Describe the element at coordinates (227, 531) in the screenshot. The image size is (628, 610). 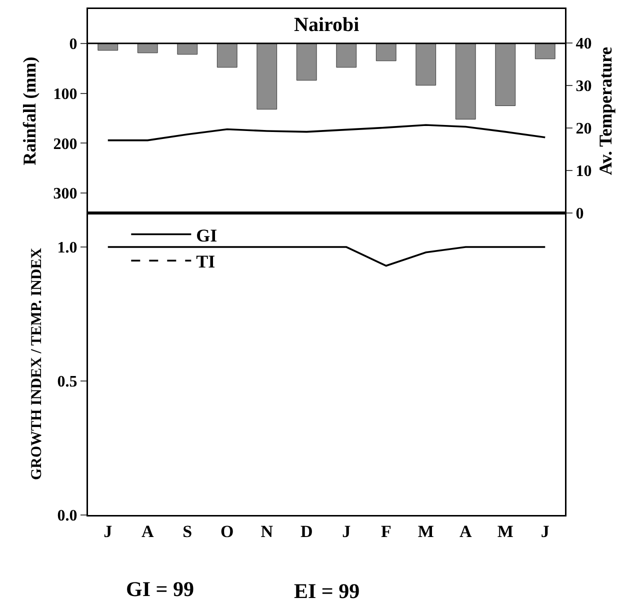
I see `x-tick-label: O` at that location.